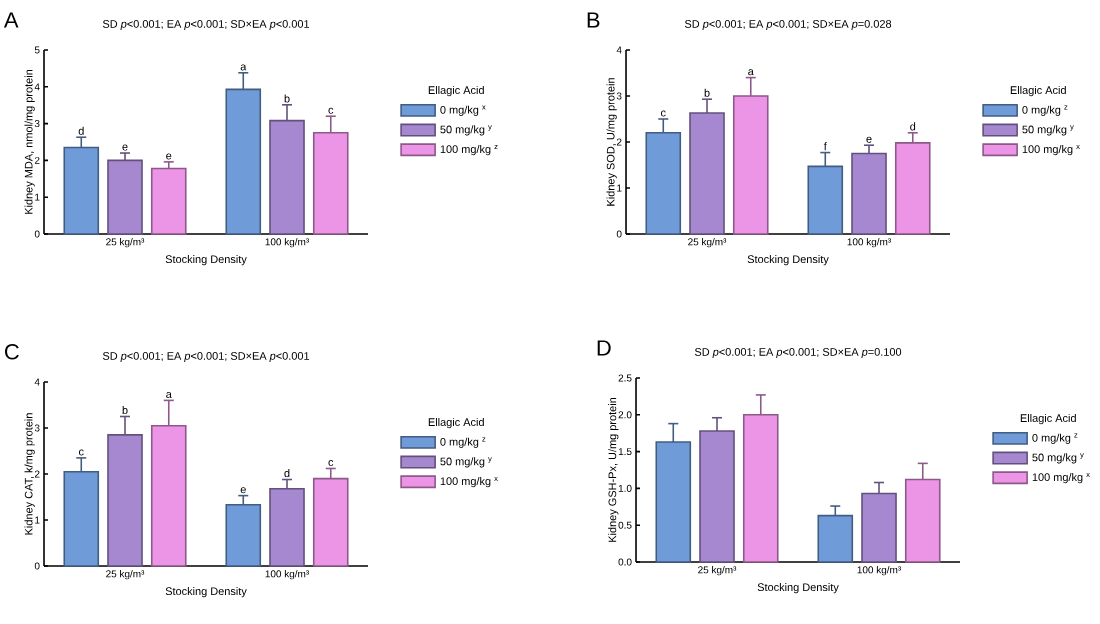 The image size is (1100, 624). Describe the element at coordinates (604, 348) in the screenshot. I see `chart-title: D` at that location.